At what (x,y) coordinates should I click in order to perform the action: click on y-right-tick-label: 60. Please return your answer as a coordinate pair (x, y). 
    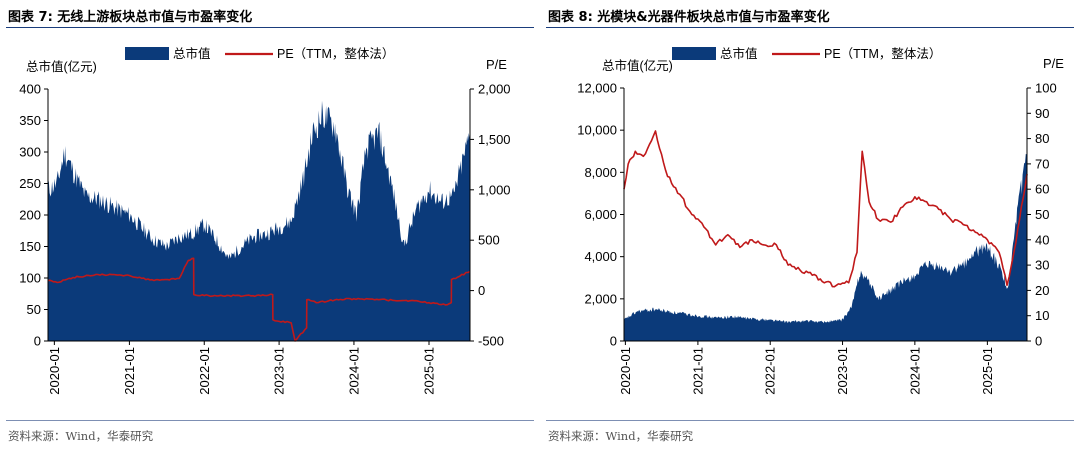
    Looking at the image, I should click on (1042, 189).